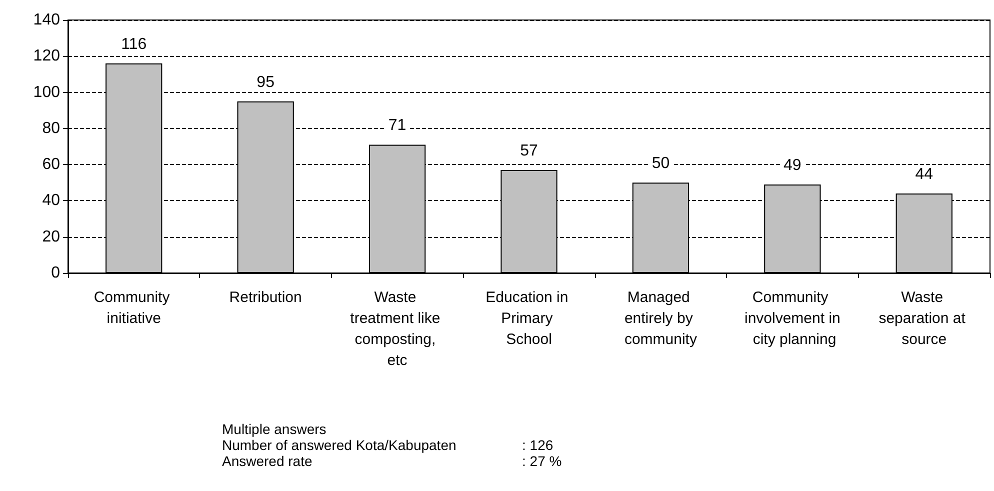 The width and height of the screenshot is (994, 491). I want to click on text: Multiple answers, so click(274, 429).